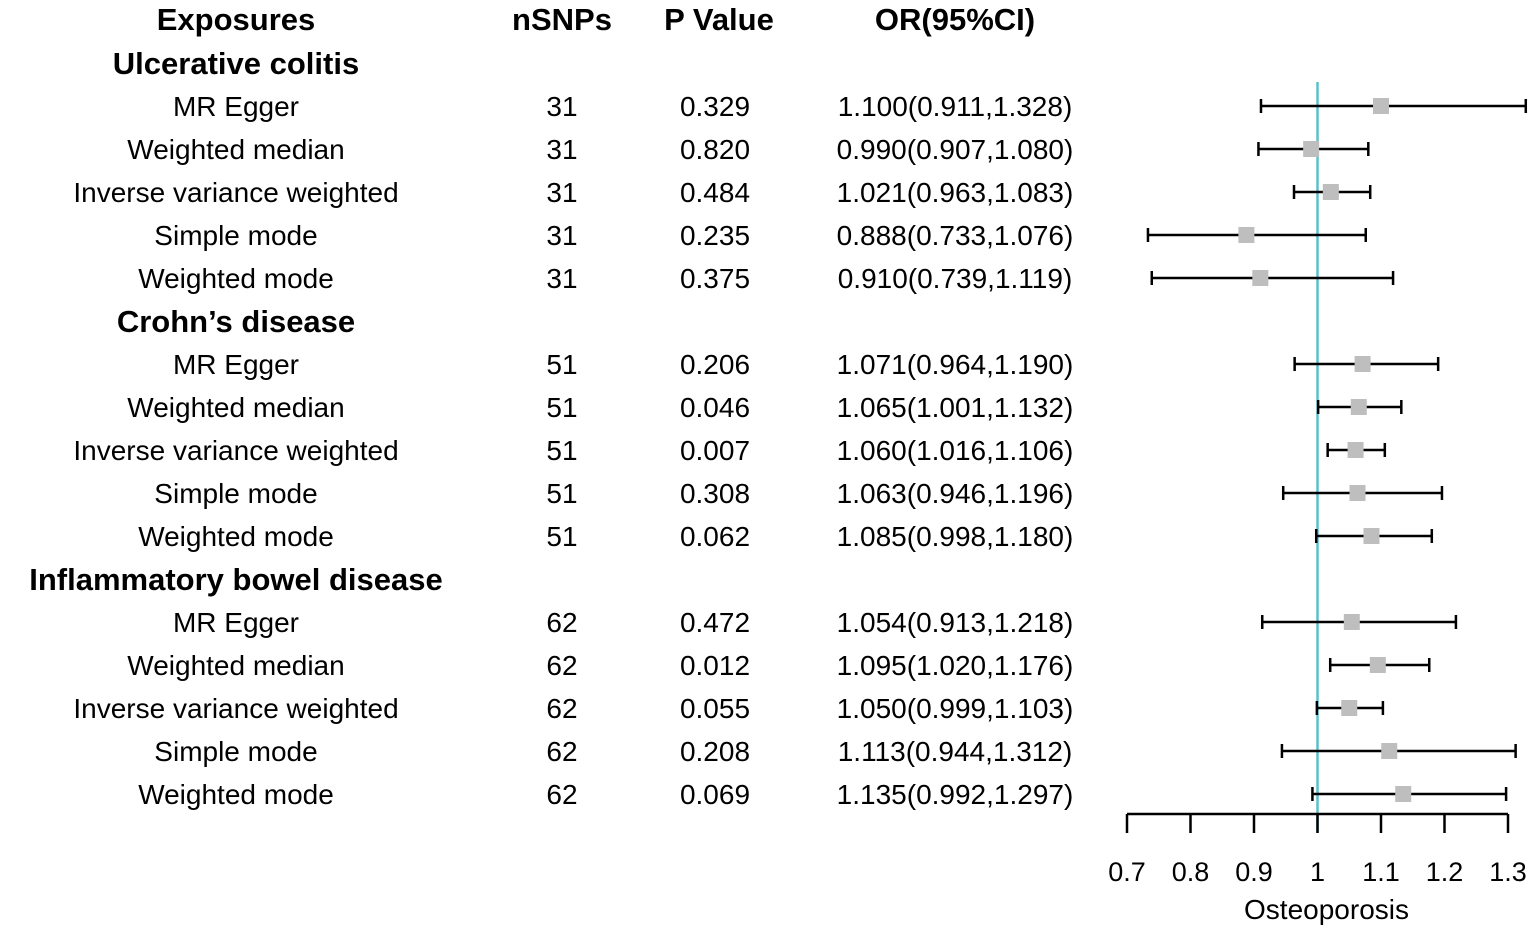 This screenshot has width=1536, height=935. Describe the element at coordinates (715, 794) in the screenshot. I see `p-value: 0.069` at that location.